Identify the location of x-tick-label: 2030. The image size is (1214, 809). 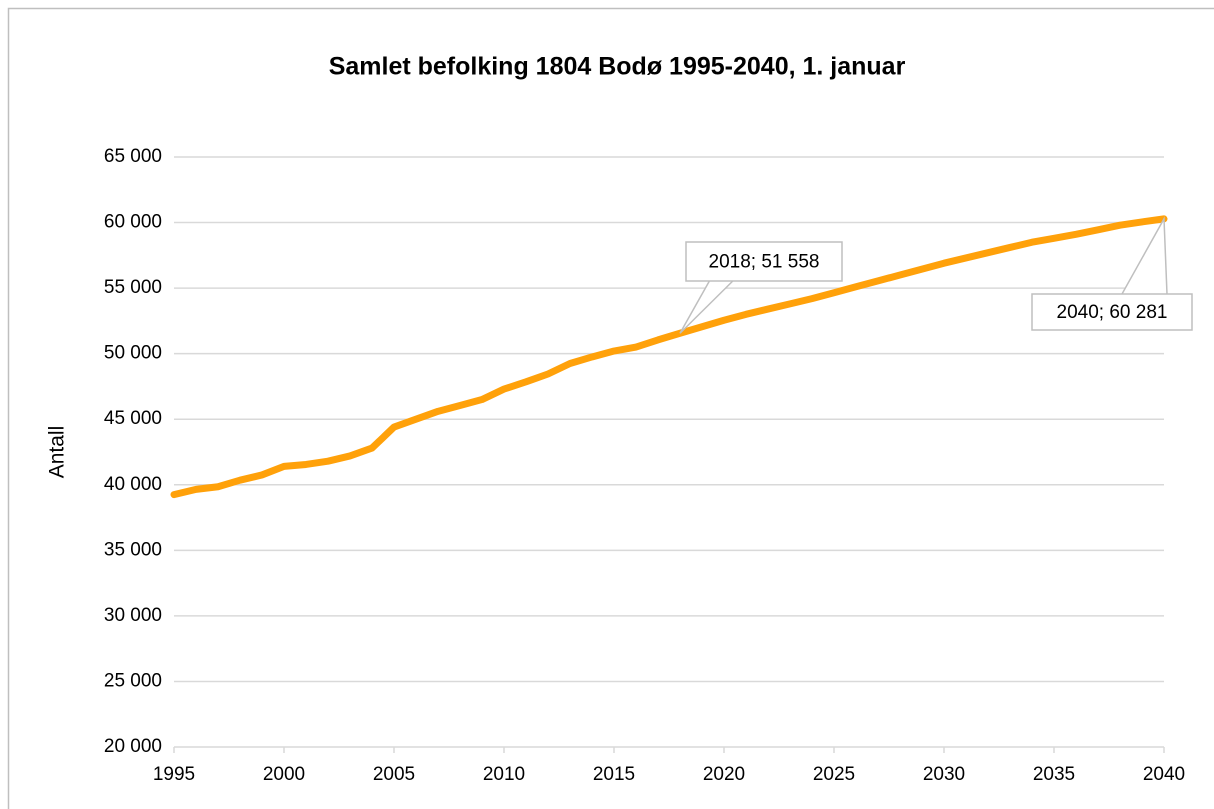
(944, 774).